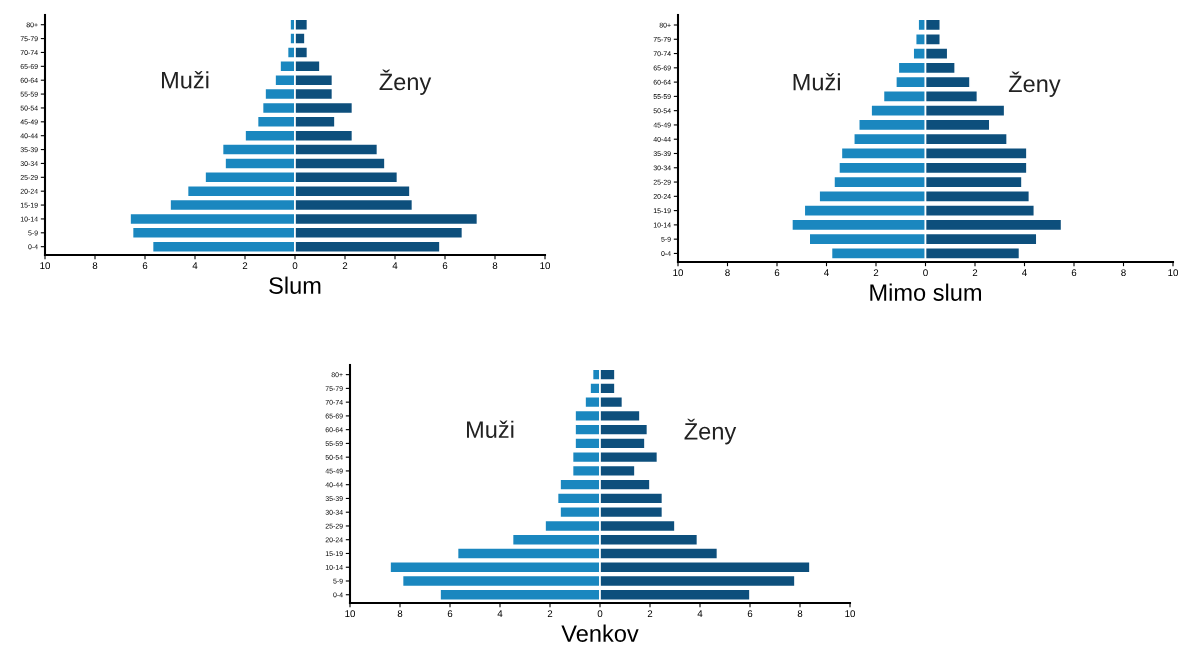  Describe the element at coordinates (816, 82) in the screenshot. I see `series-label: Muži` at that location.